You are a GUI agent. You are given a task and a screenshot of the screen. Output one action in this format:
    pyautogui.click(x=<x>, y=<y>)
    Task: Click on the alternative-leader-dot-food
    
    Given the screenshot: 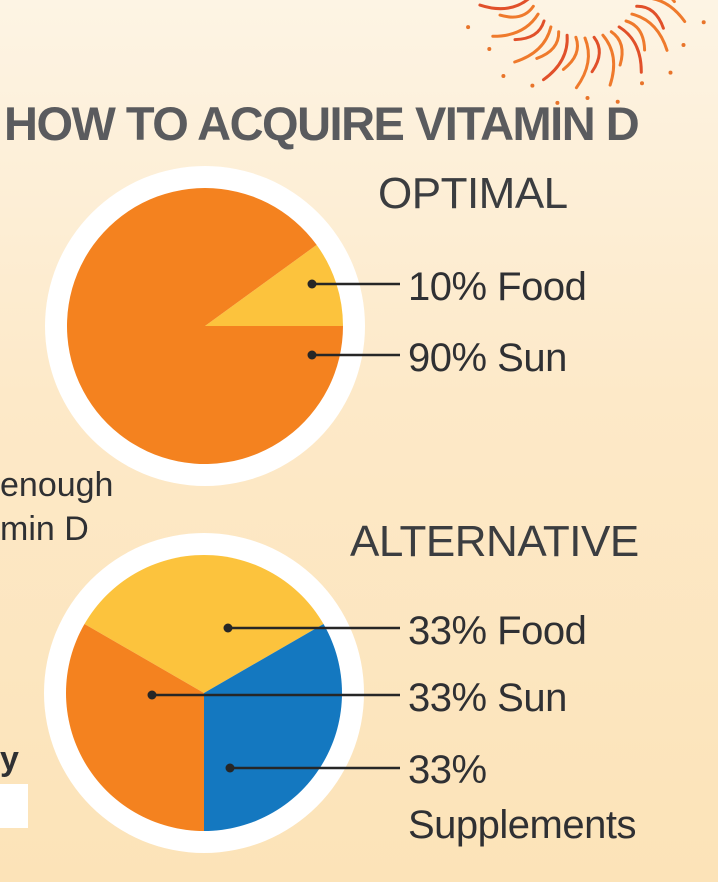 What is the action you would take?
    pyautogui.click(x=228, y=628)
    